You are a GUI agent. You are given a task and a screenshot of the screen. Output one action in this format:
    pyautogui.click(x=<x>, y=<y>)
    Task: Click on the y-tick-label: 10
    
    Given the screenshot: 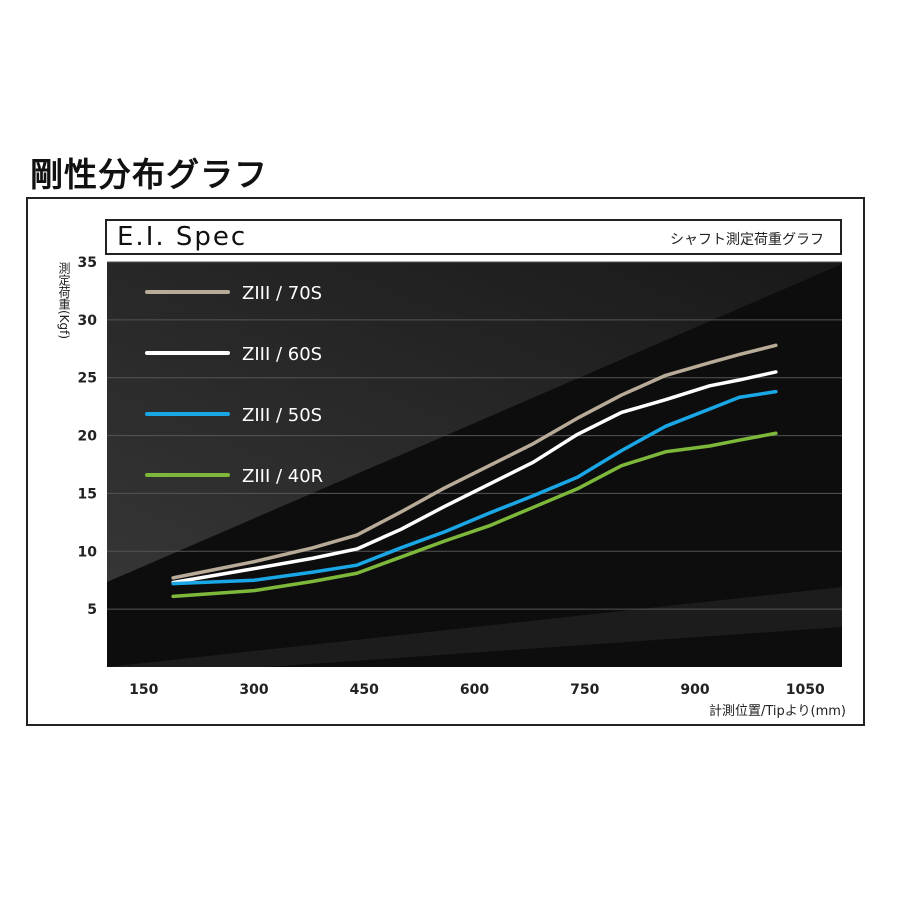 What is the action you would take?
    pyautogui.click(x=88, y=552)
    